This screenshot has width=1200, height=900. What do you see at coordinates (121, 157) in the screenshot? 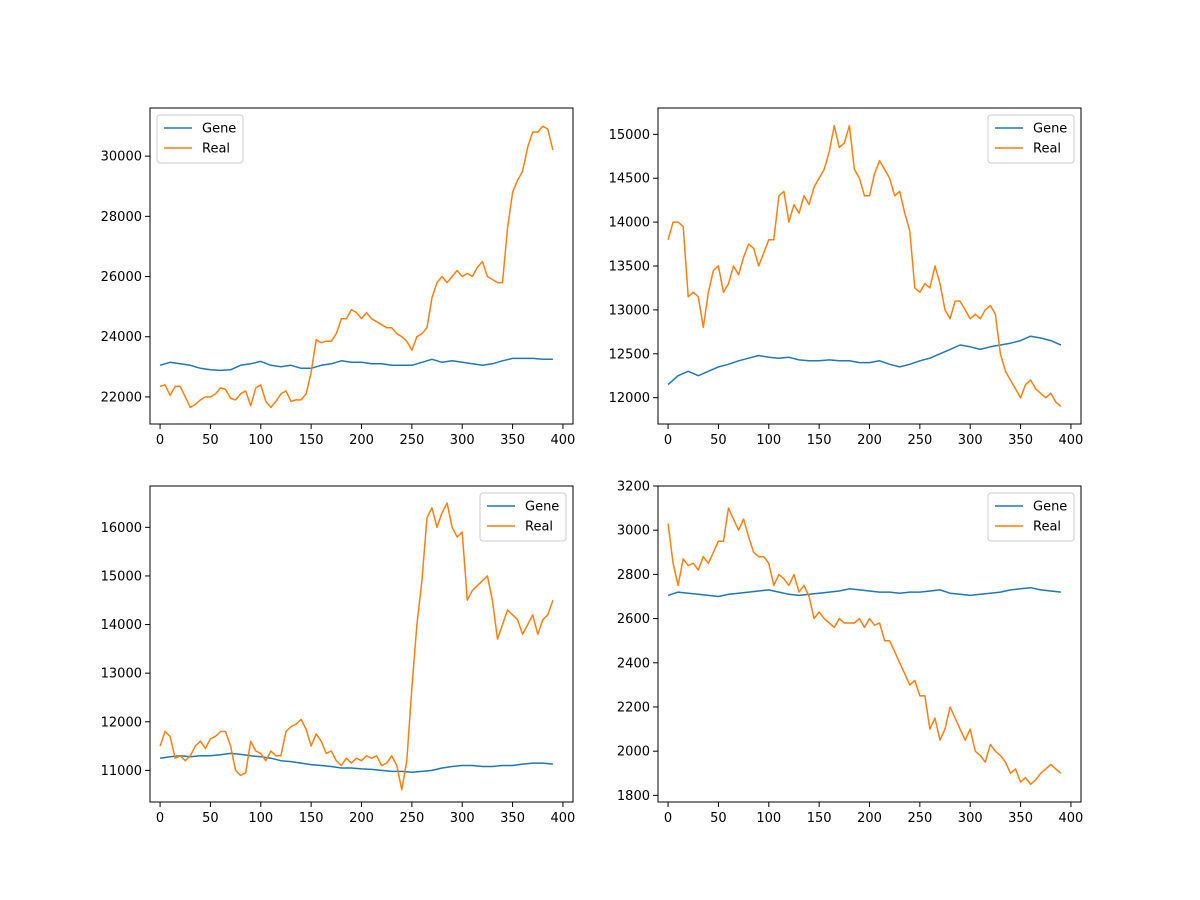
I see `y-tick-label: 30000` at bounding box center [121, 157].